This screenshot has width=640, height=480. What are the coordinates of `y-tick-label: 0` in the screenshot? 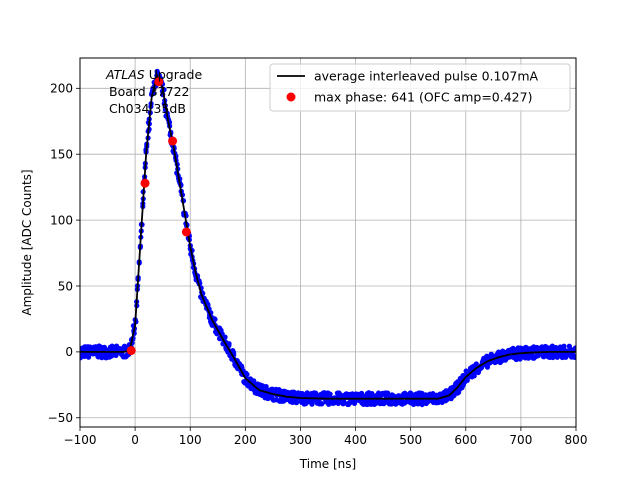 It's located at (69, 352).